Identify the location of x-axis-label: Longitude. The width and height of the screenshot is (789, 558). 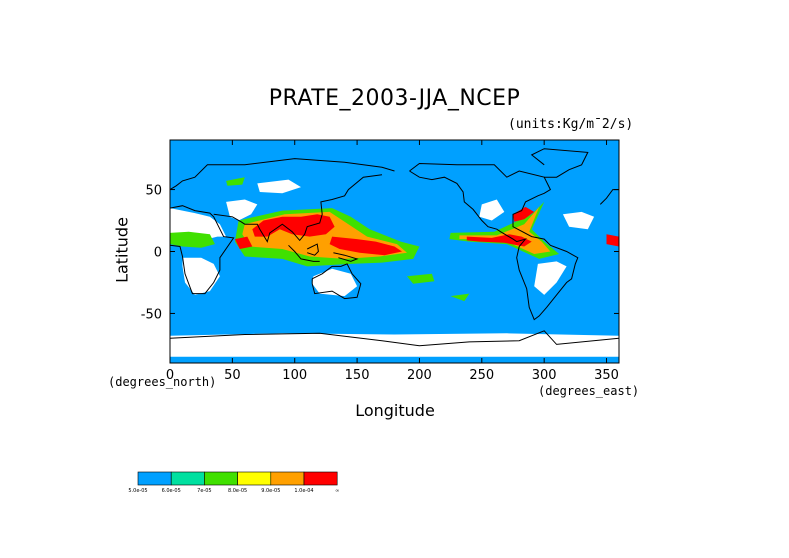
(395, 410).